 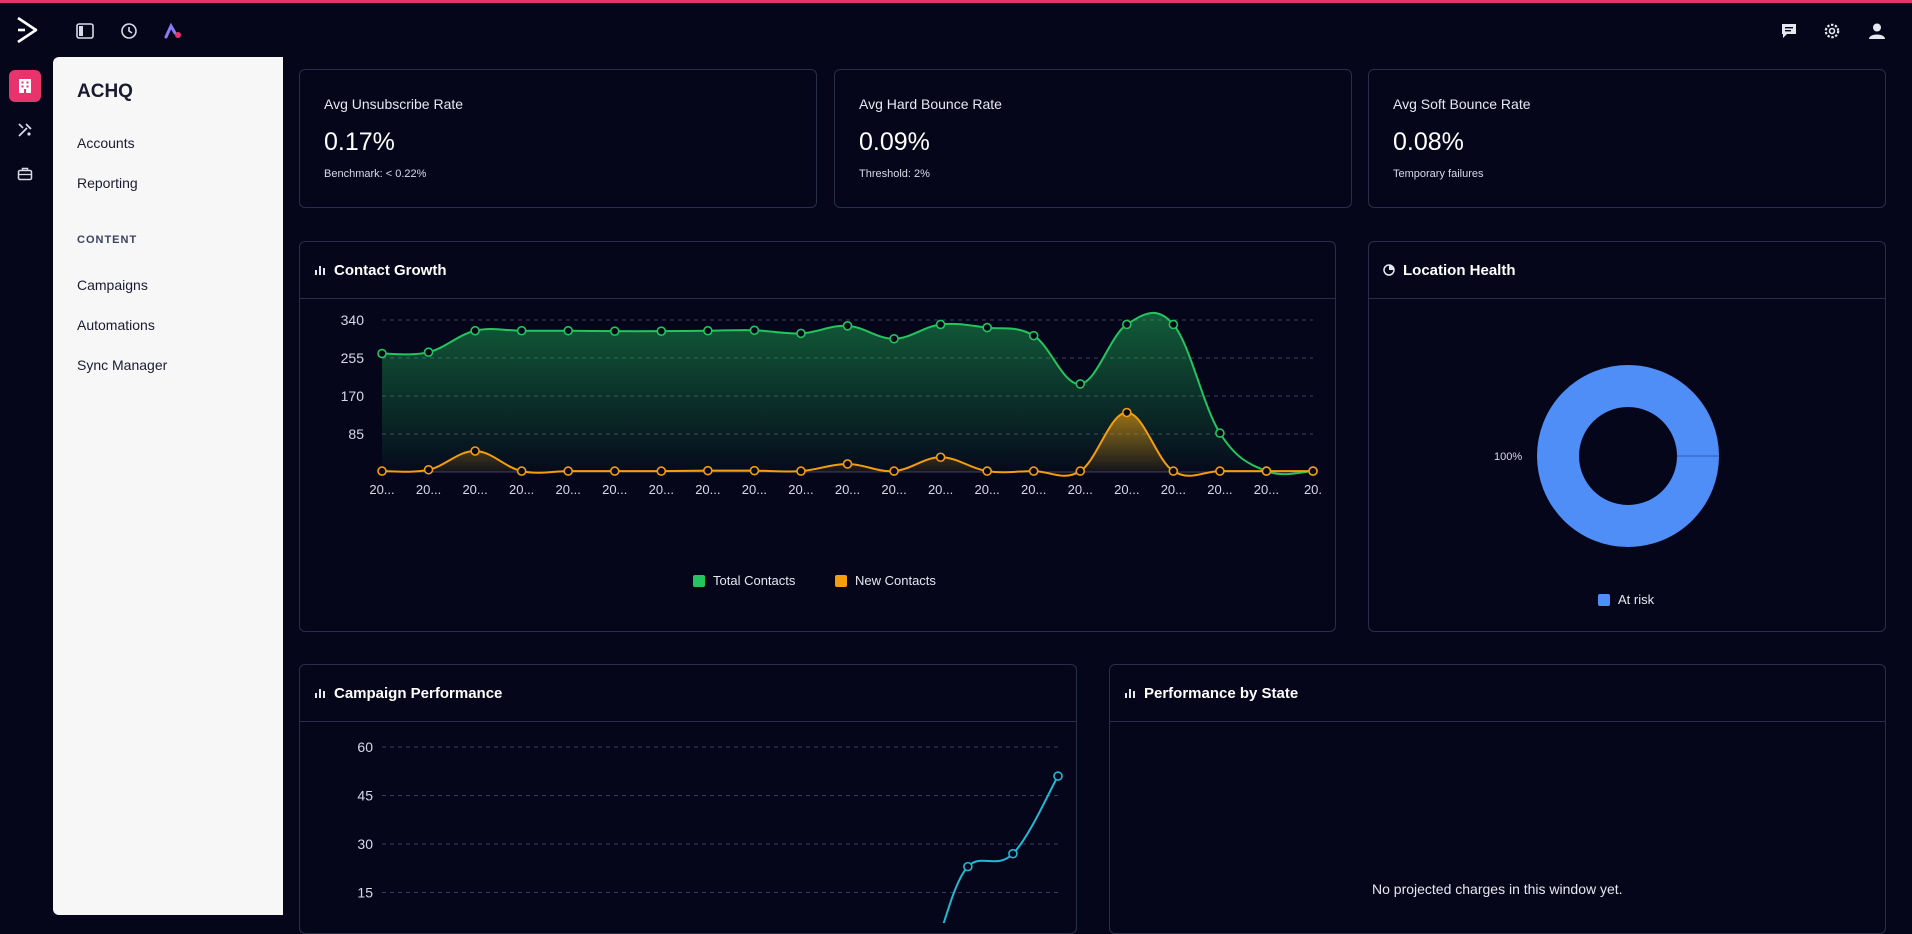 I want to click on y-tick-label: 85, so click(x=356, y=434).